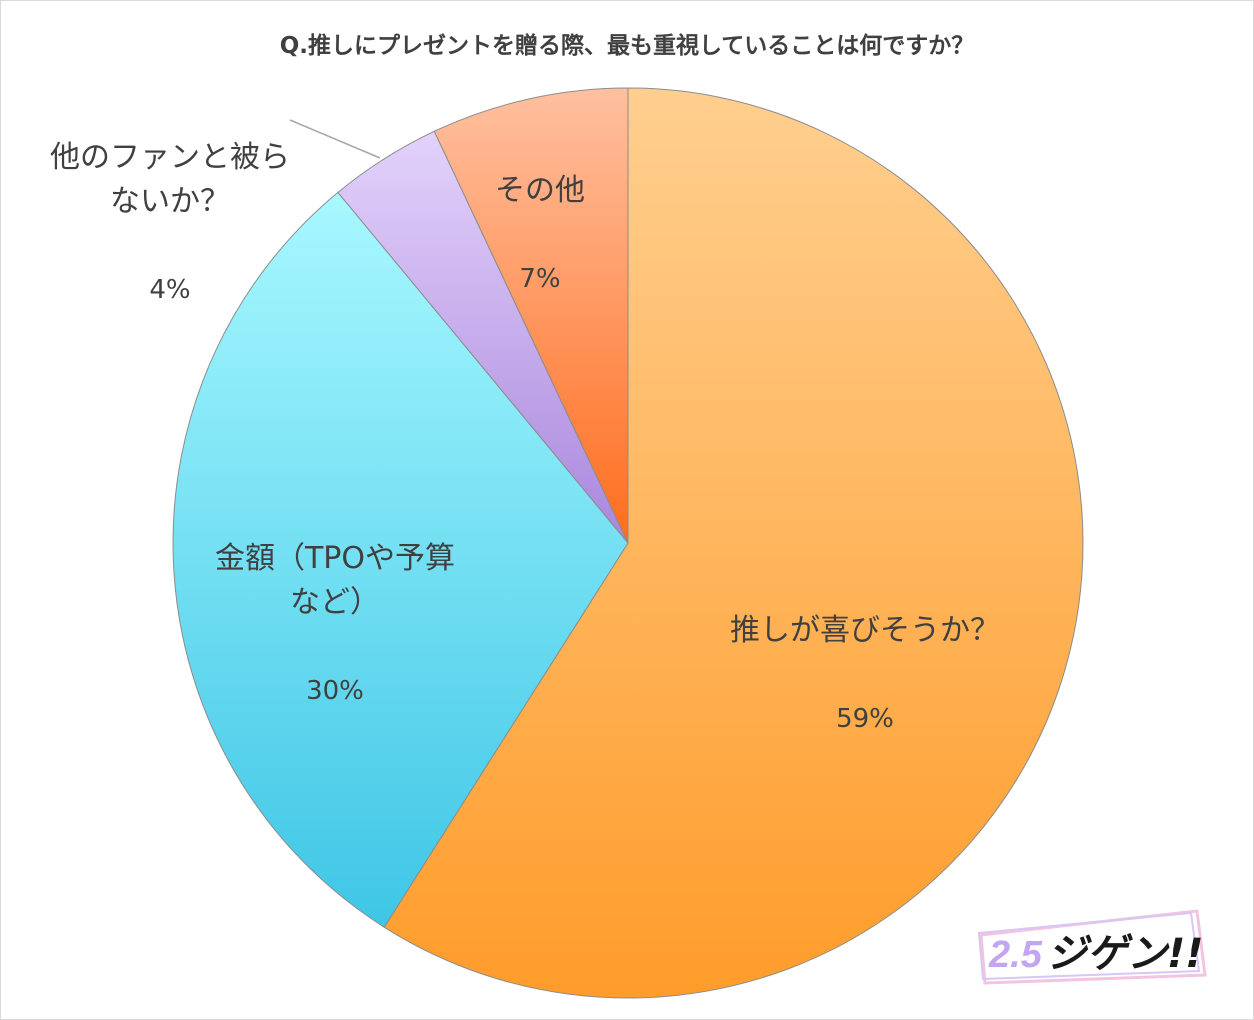  What do you see at coordinates (540, 279) in the screenshot?
I see `slice-label-other-pct: 7%` at bounding box center [540, 279].